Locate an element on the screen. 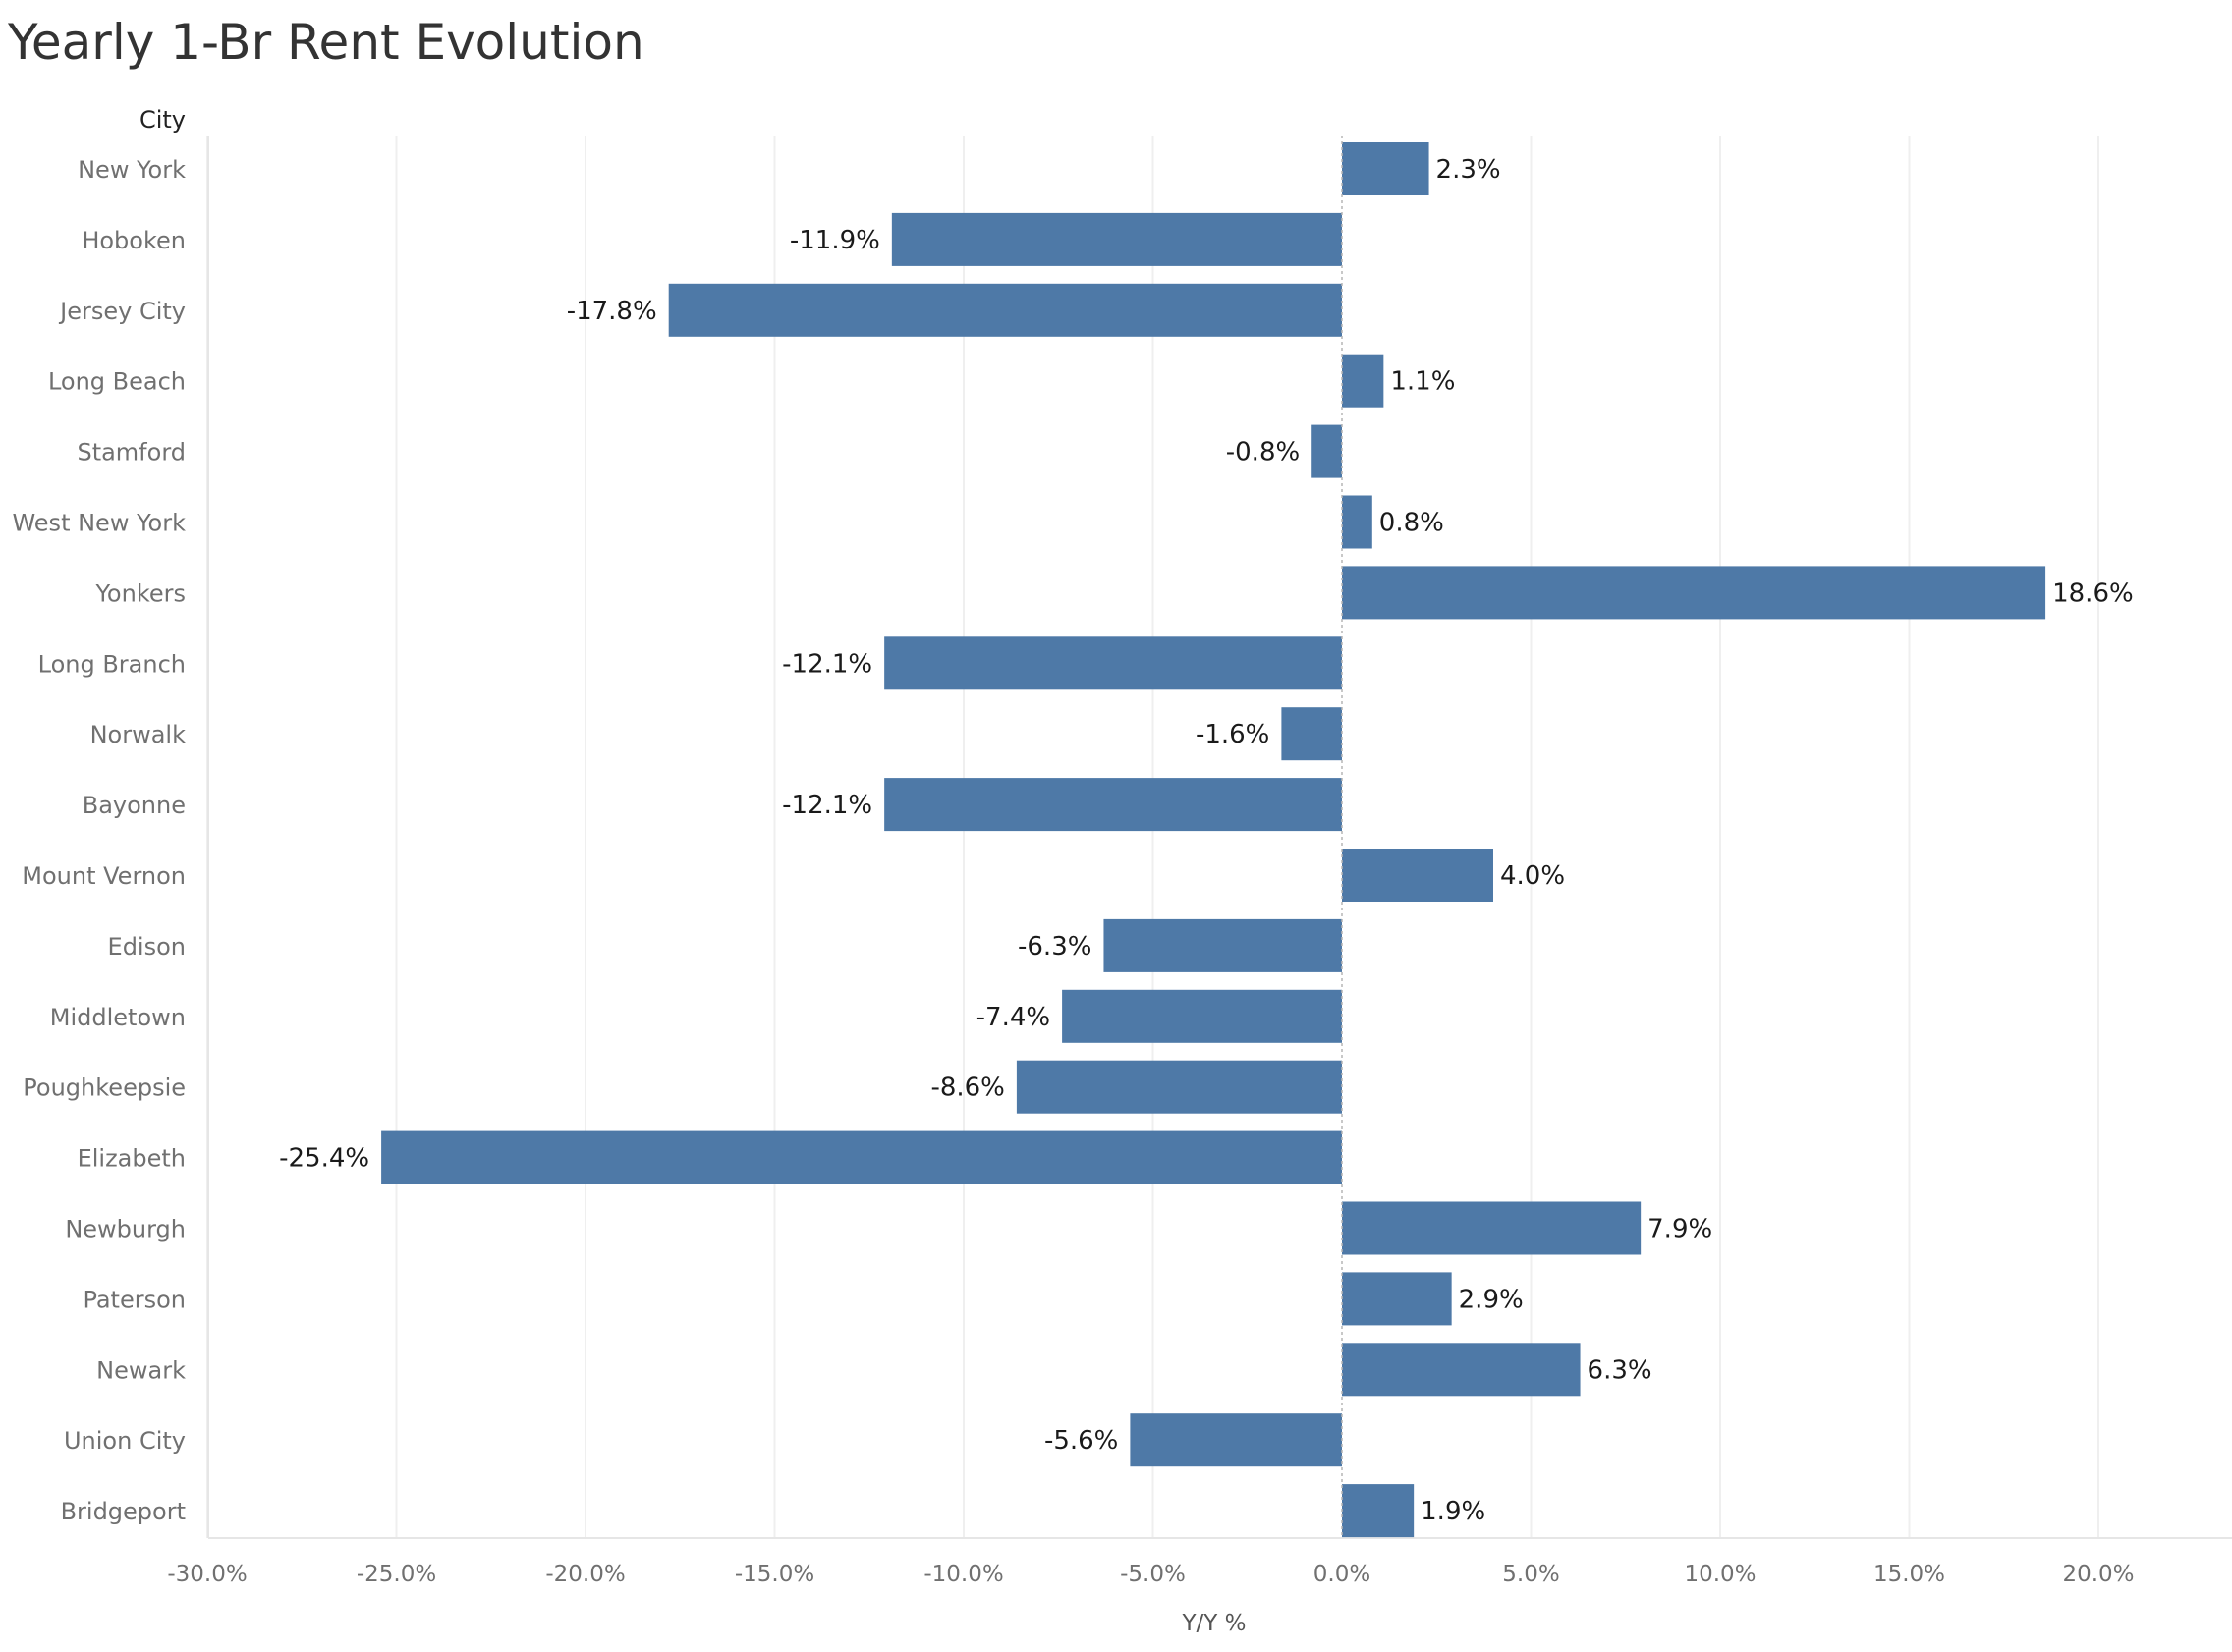 The width and height of the screenshot is (2232, 1652). category-label: Paterson is located at coordinates (134, 1299).